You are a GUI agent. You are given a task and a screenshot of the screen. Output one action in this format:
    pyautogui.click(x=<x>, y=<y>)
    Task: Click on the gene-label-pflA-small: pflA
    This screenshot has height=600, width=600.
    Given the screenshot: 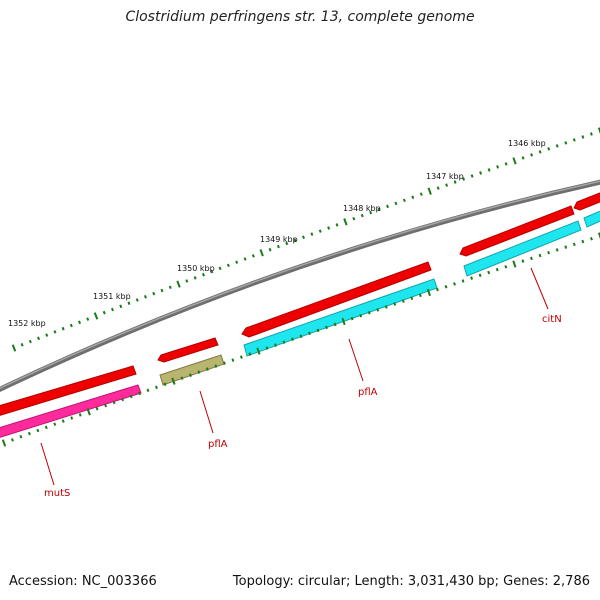 What is the action you would take?
    pyautogui.click(x=218, y=444)
    